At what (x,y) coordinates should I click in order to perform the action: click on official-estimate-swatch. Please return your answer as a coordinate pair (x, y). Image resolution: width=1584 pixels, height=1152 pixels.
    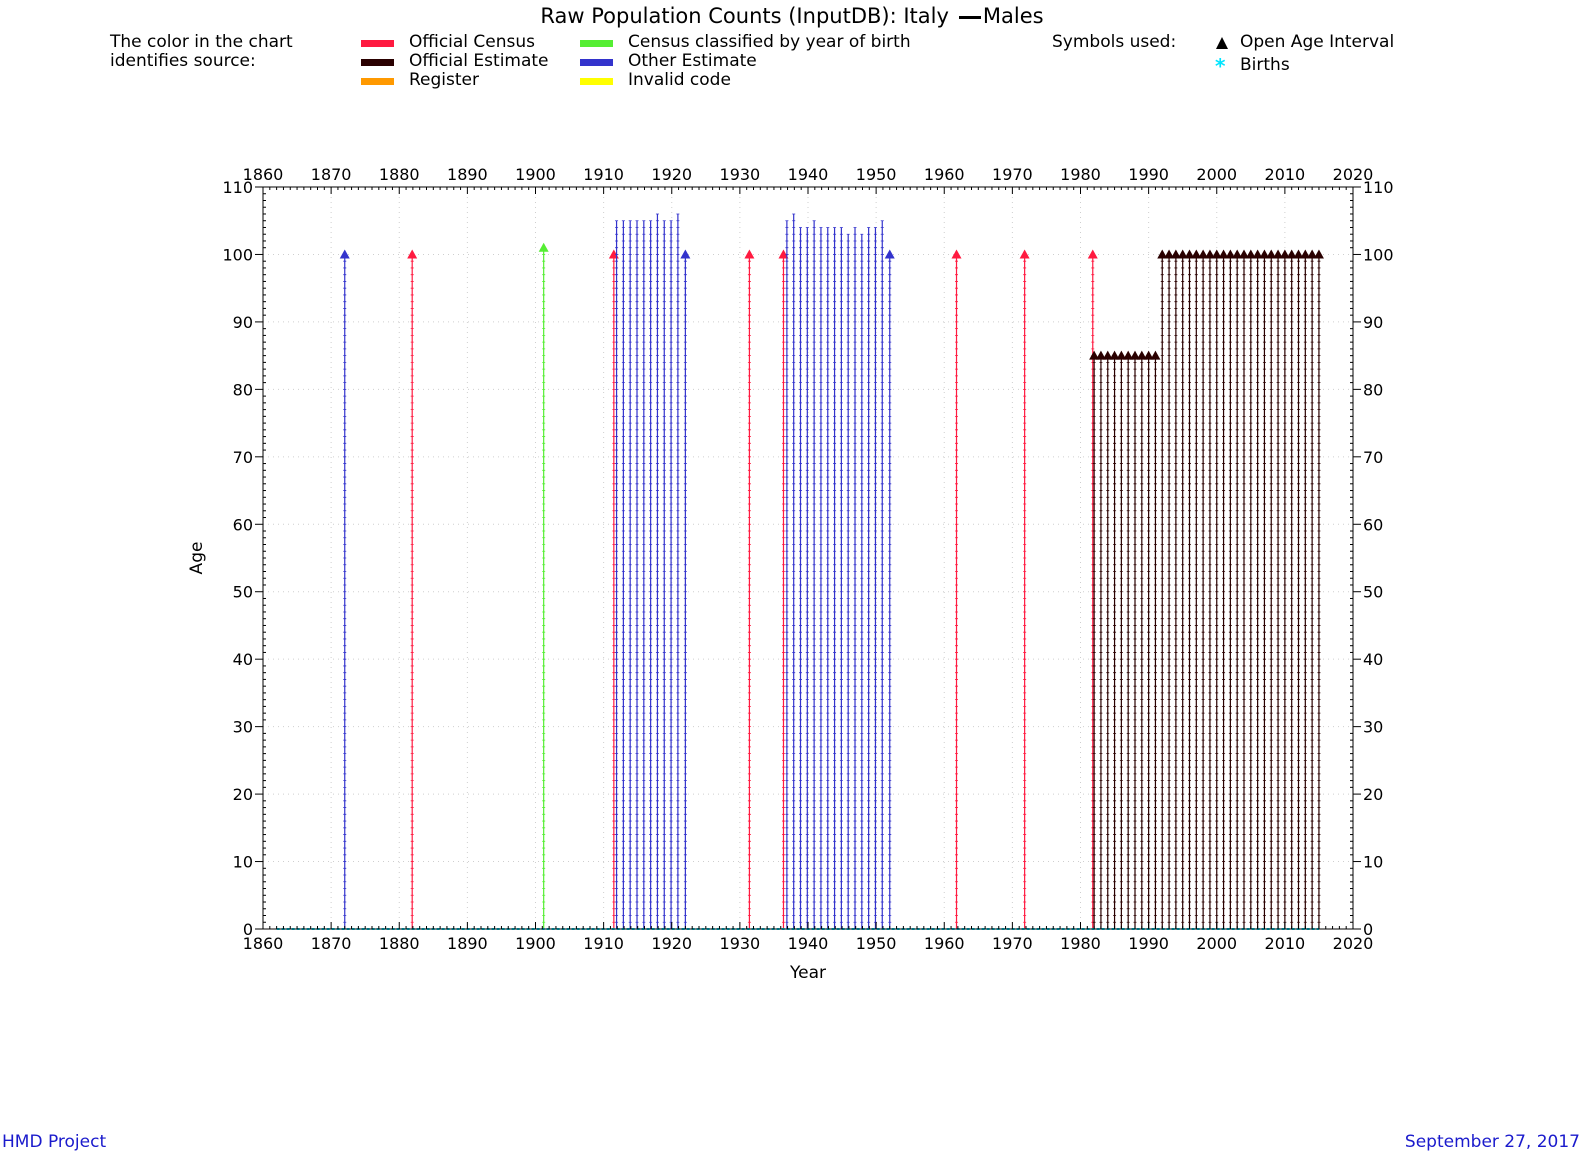
    Looking at the image, I should click on (377, 62).